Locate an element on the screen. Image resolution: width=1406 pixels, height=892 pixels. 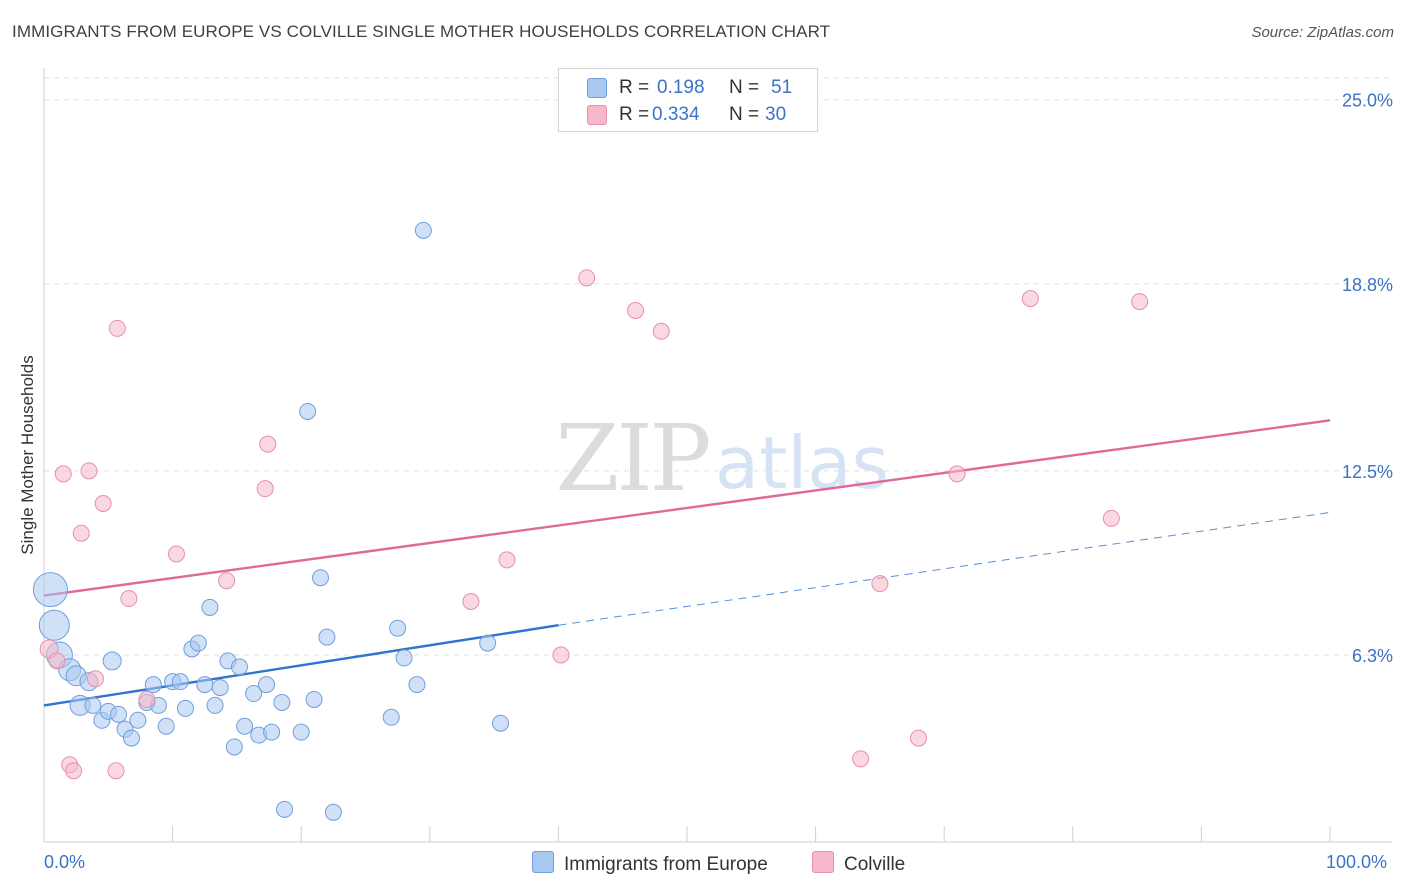
legend-swatch-europe is located at coordinates (597, 88).